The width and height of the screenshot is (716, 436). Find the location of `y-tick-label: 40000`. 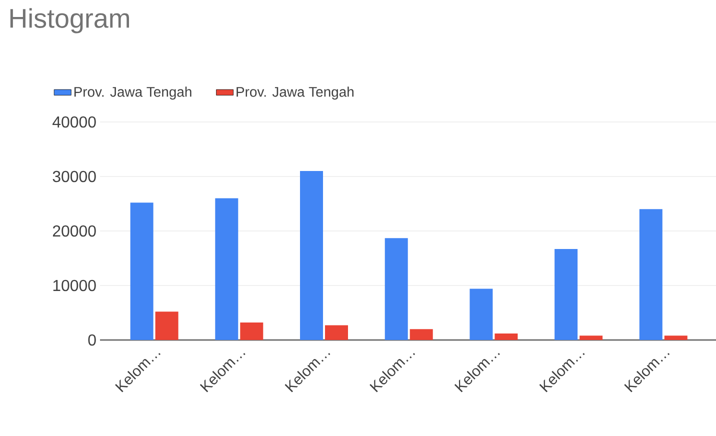

y-tick-label: 40000 is located at coordinates (74, 122).